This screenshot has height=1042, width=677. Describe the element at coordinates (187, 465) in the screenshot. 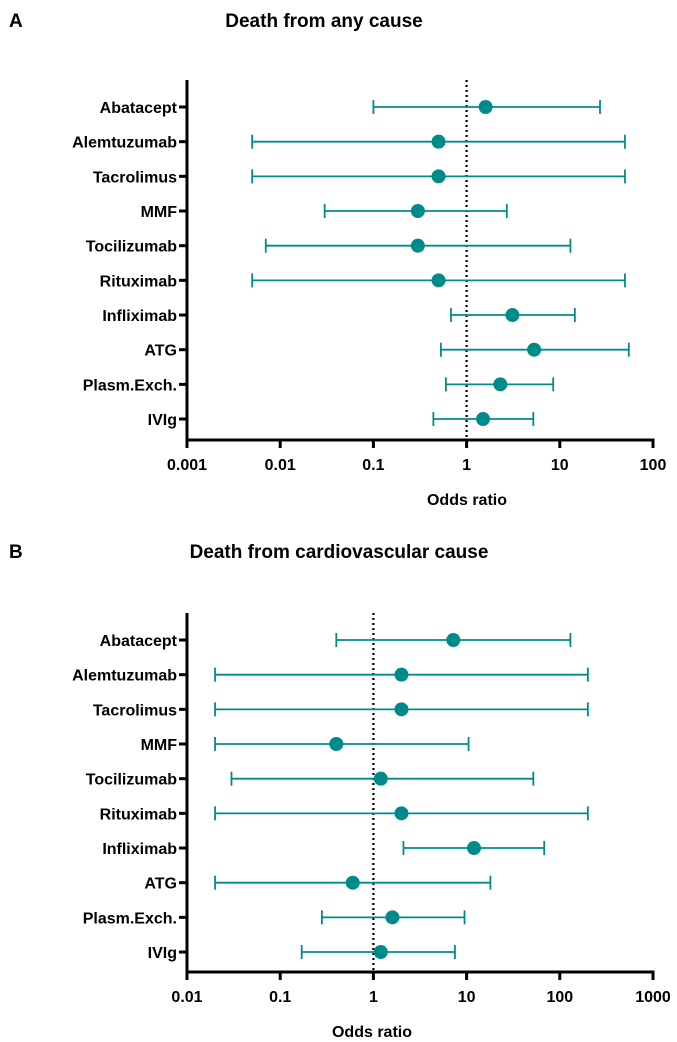

I see `panel-a-x-tick-label: 0.001` at that location.